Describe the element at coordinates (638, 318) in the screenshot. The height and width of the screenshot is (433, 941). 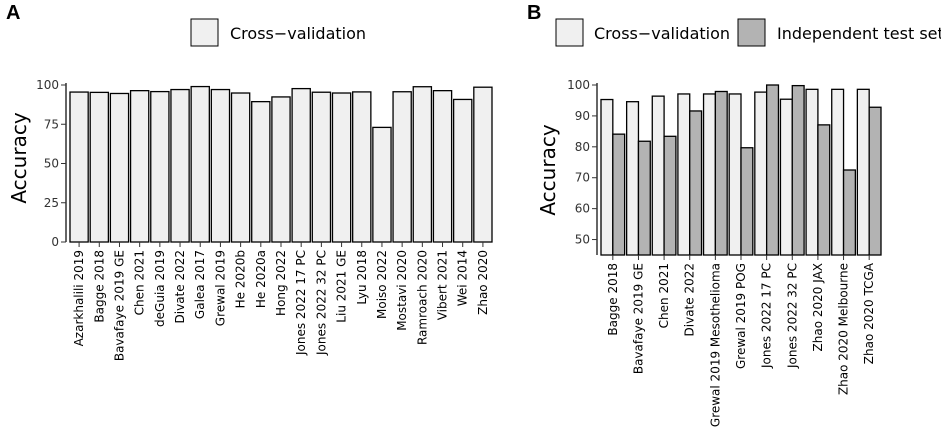
I see `category-label-b-1: Bavafaye 2019 GE` at that location.